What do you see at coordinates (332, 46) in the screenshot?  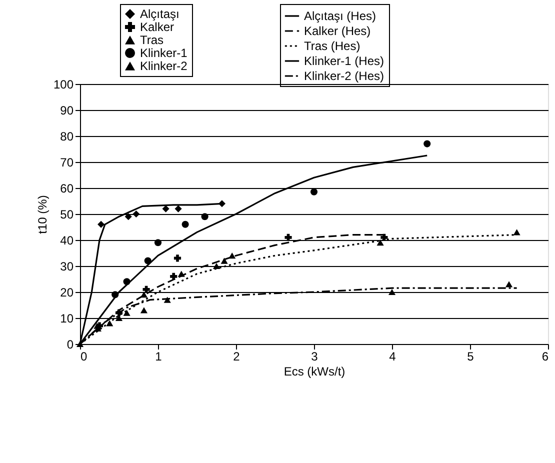 I see `legend-label: Tras (Hes)` at bounding box center [332, 46].